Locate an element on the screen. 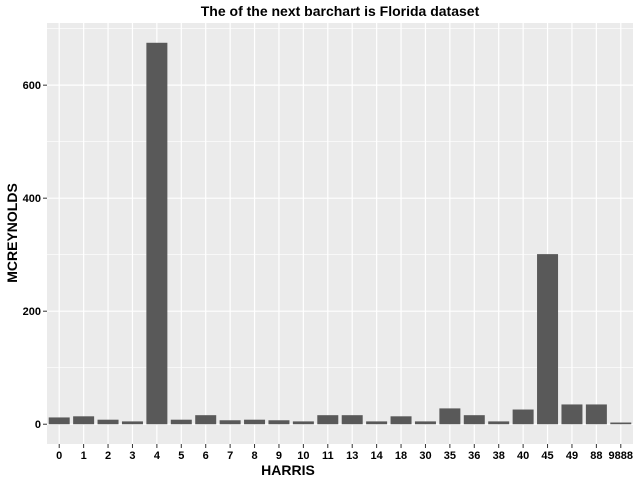  x-axis-ticks: 0 1 2 3 4 5 6 7 8 9 10 11 13 14 18 30 35 36 38 40 45 49 88 9888 is located at coordinates (344, 453).